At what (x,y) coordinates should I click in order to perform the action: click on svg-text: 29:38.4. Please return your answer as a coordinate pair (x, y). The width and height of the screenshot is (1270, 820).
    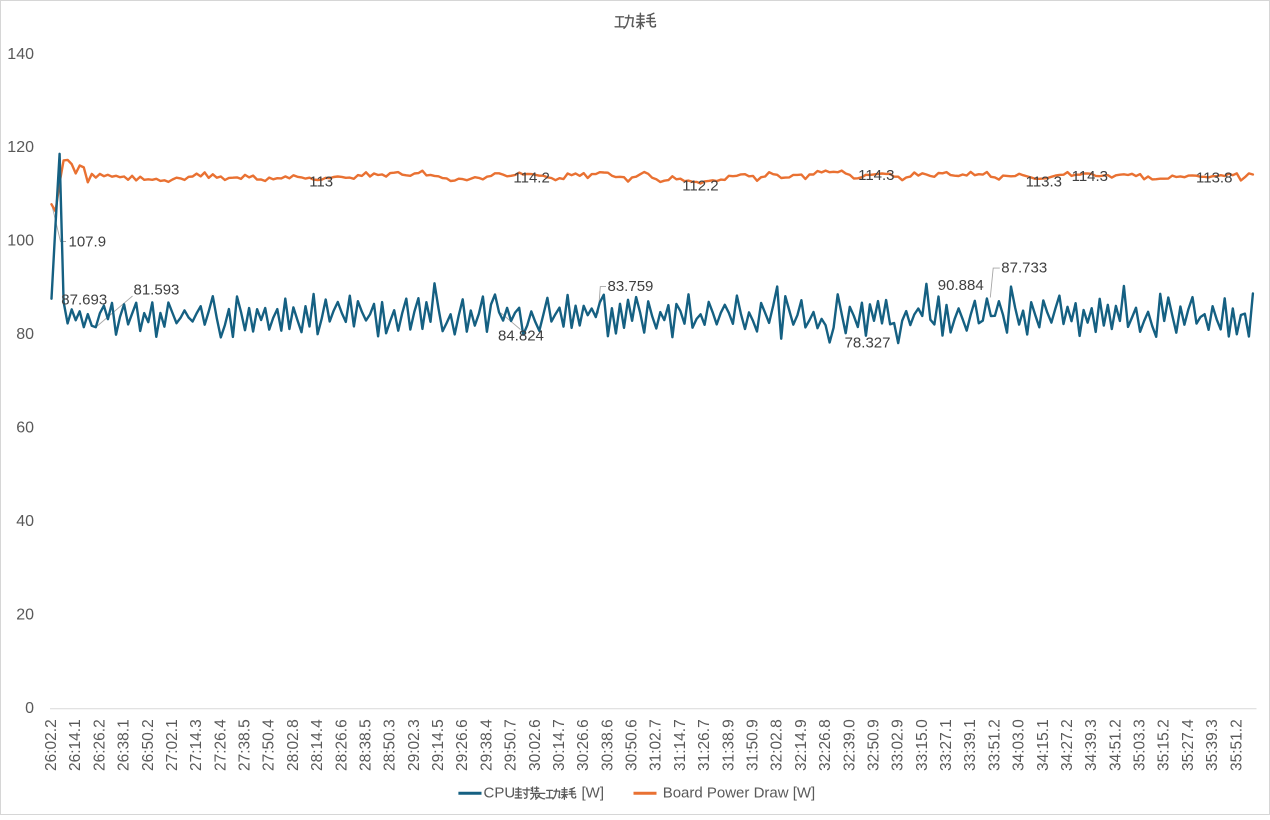
    Looking at the image, I should click on (486, 745).